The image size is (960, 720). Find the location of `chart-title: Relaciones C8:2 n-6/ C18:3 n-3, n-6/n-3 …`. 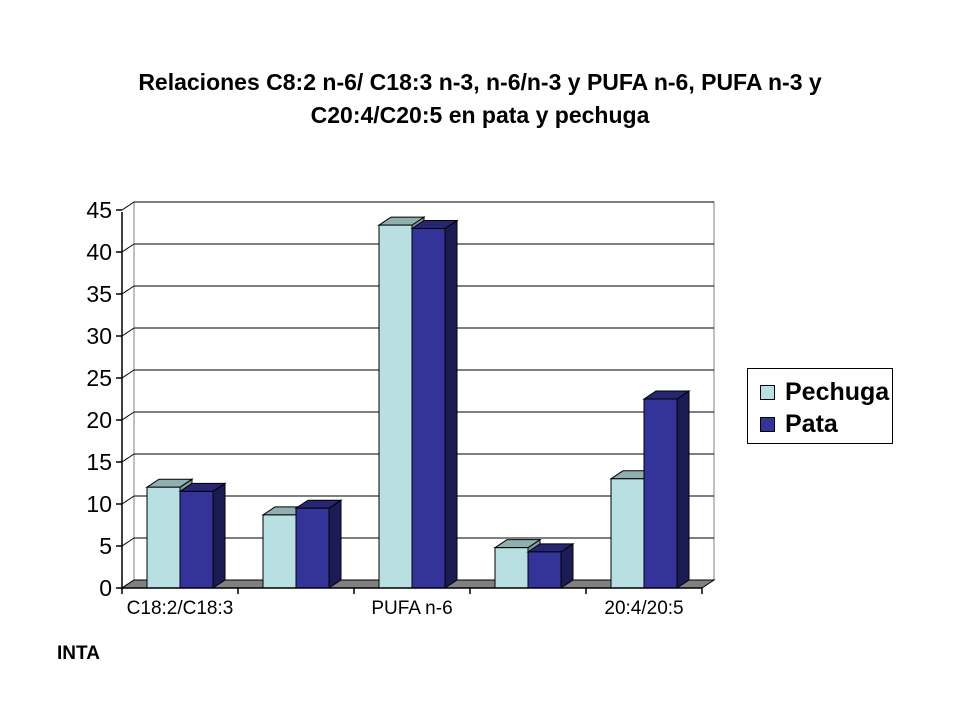

chart-title: Relaciones C8:2 n-6/ C18:3 n-3, n-6/n-3 … is located at coordinates (480, 99).